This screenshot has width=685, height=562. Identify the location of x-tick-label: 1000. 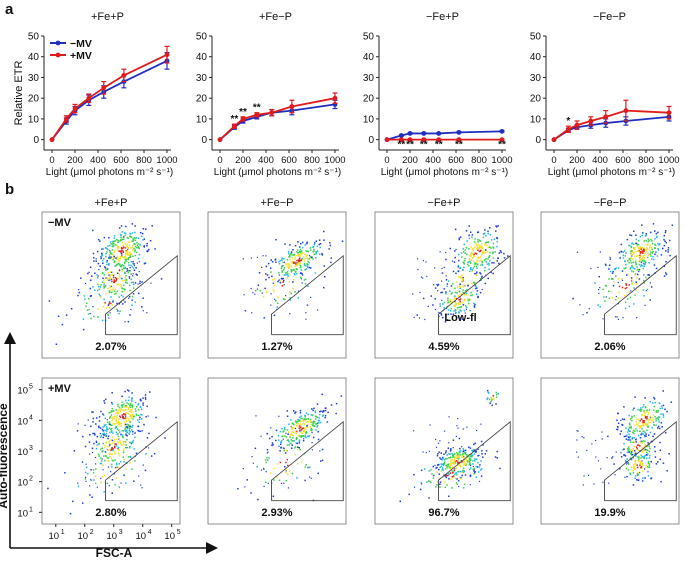
(334, 160).